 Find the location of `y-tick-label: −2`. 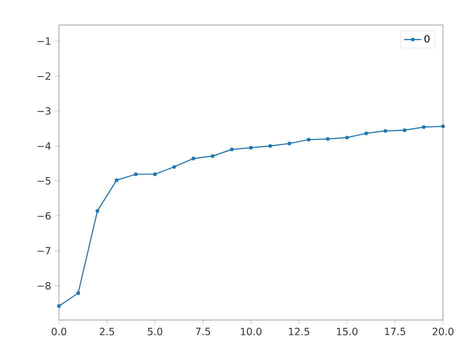

y-tick-label: −2 is located at coordinates (44, 76).